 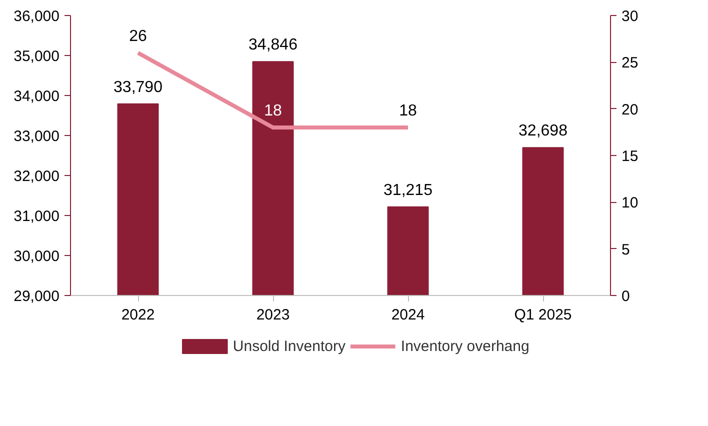 What do you see at coordinates (626, 249) in the screenshot?
I see `y2-tick-label: 5` at bounding box center [626, 249].